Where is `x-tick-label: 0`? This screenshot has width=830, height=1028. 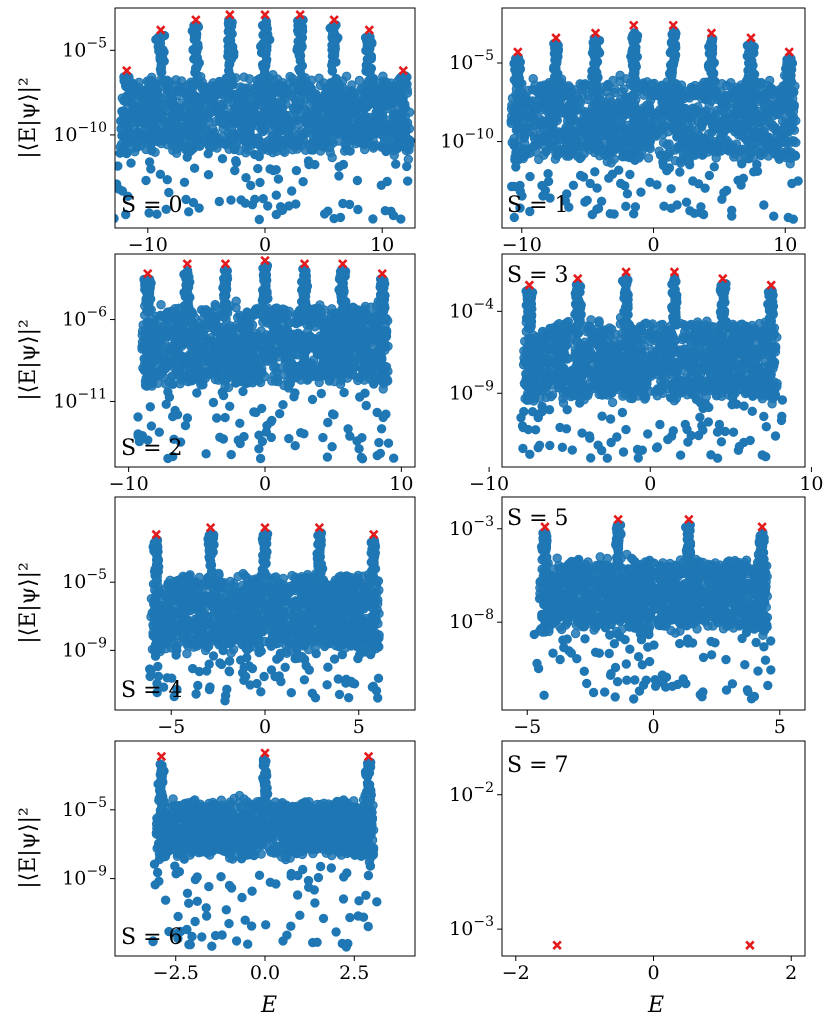
x-tick-label: 0 is located at coordinates (265, 245).